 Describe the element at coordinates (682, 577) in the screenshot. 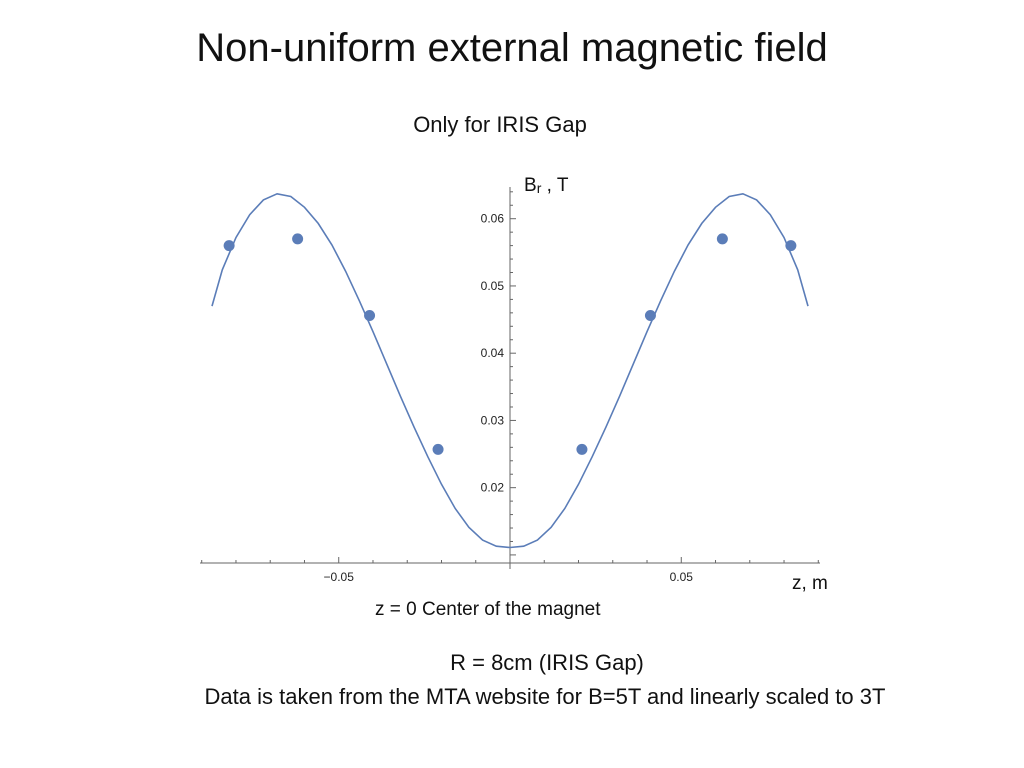

I see `x-tick-label: 0.05` at that location.